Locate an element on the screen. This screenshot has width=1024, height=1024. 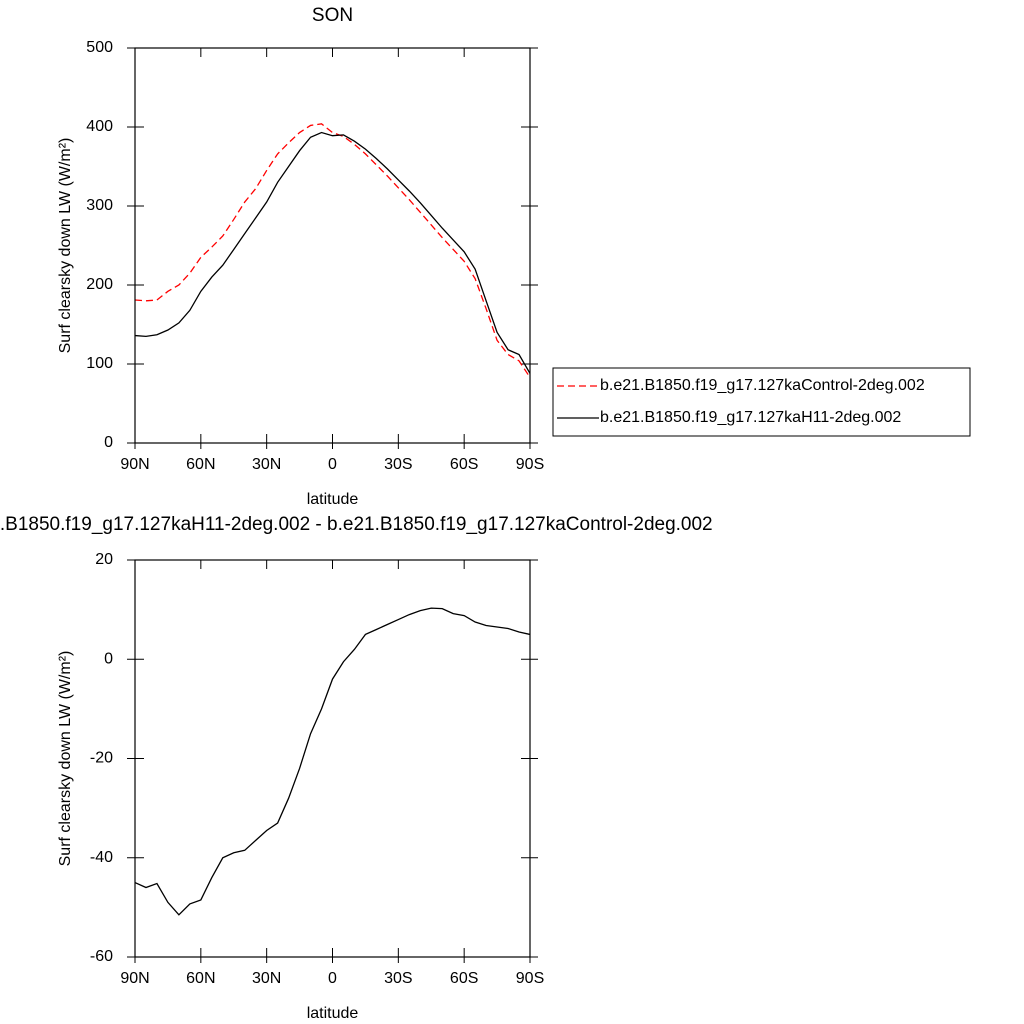
y-tick-label: 20 is located at coordinates (104, 559).